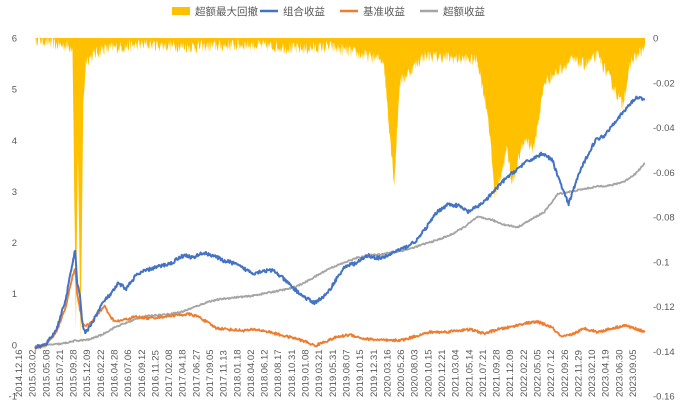 Image resolution: width=687 pixels, height=405 pixels. I want to click on x-axis-tick-label: 2016.02.22, so click(101, 373).